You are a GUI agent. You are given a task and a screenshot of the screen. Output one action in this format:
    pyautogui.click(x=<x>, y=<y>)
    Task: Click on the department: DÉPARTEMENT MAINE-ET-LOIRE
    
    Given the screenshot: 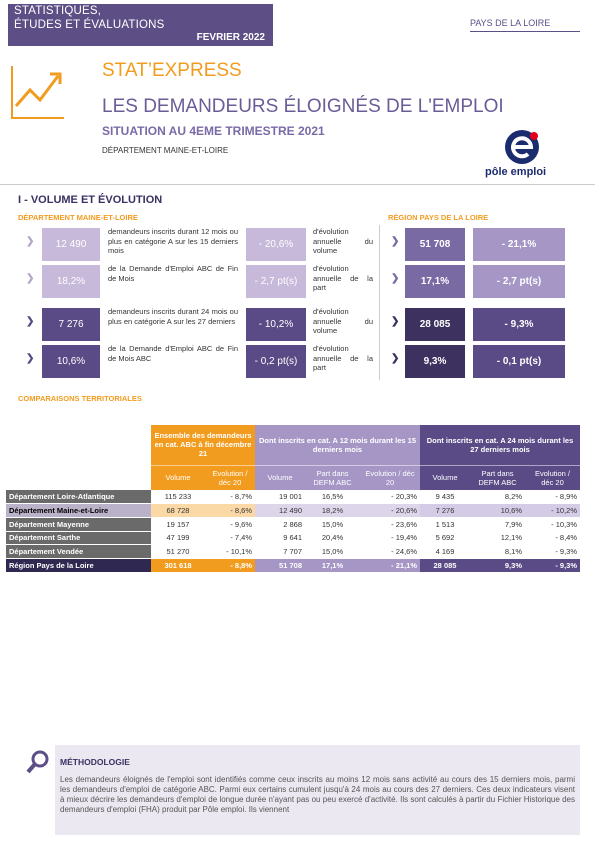 What is the action you would take?
    pyautogui.click(x=165, y=150)
    